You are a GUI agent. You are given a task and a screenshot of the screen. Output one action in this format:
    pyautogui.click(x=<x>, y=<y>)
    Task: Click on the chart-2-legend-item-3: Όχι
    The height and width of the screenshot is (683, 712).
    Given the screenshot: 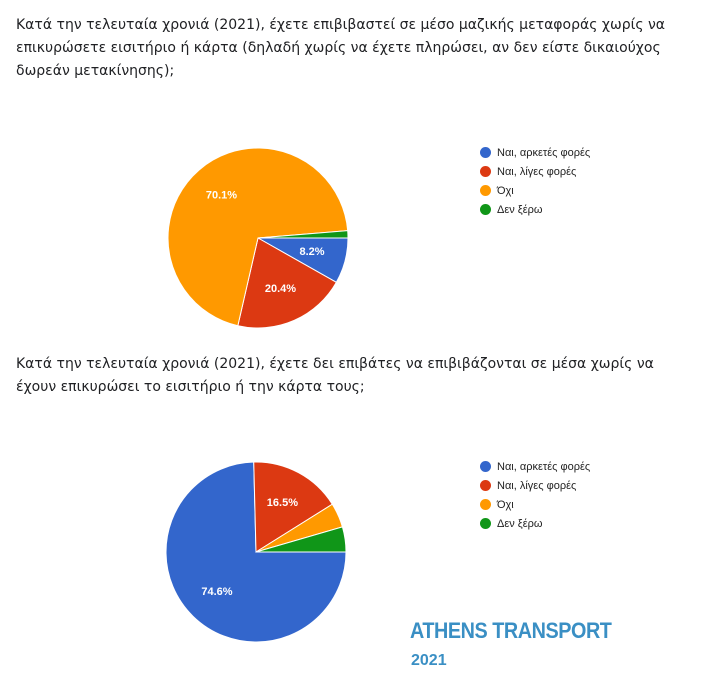 What is the action you would take?
    pyautogui.click(x=535, y=504)
    